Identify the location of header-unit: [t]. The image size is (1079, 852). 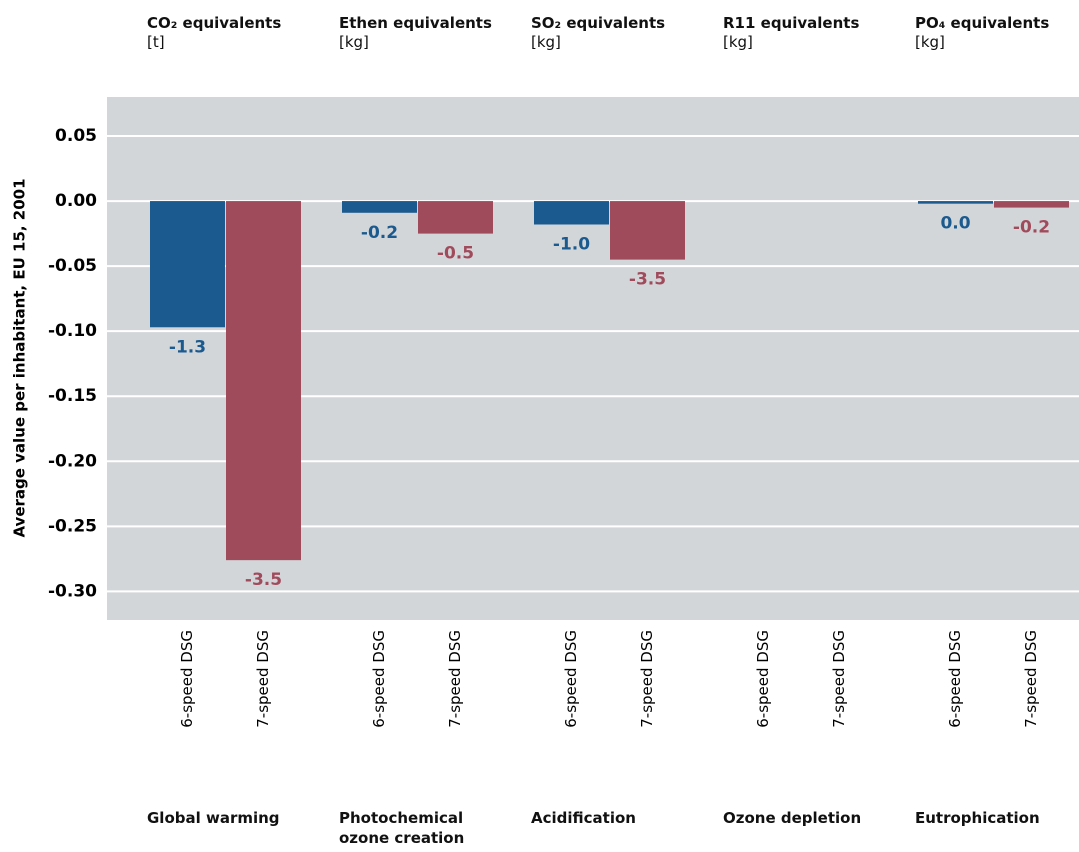
(156, 42).